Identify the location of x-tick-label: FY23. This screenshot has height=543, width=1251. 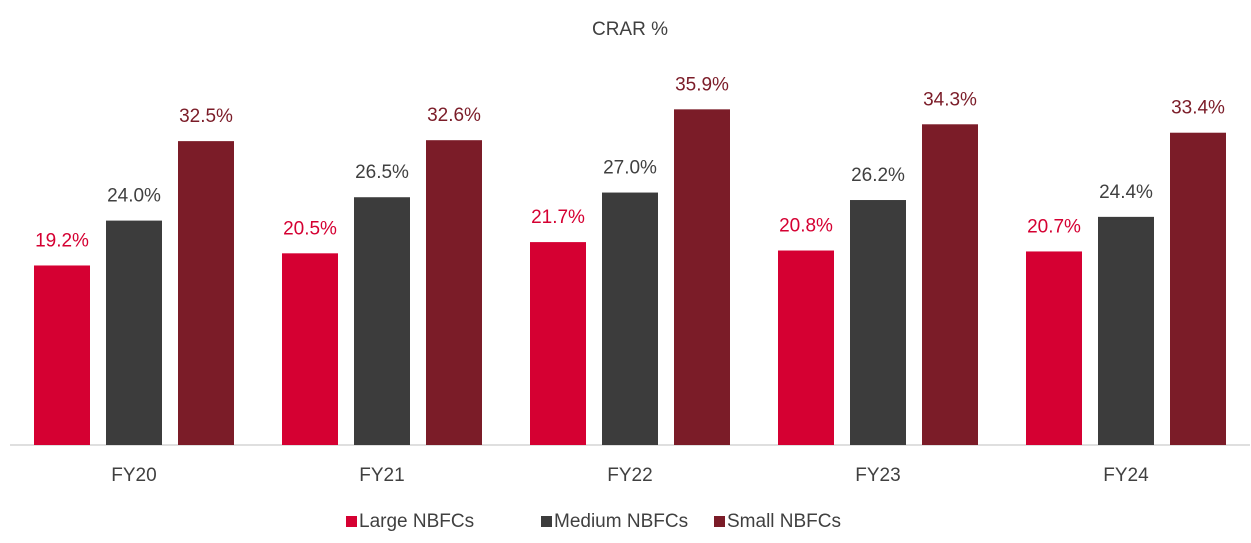
(877, 475).